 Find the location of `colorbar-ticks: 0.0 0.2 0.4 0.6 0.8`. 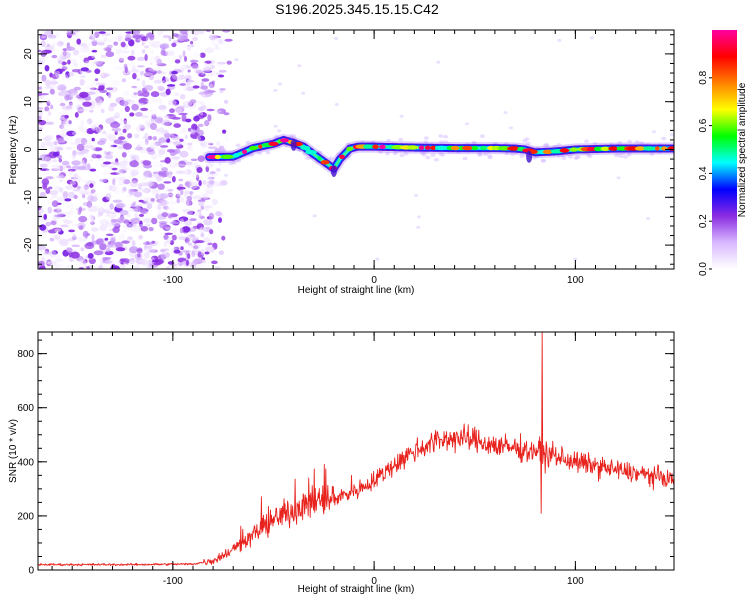

colorbar-ticks: 0.0 0.2 0.4 0.6 0.8 is located at coordinates (705, 173).